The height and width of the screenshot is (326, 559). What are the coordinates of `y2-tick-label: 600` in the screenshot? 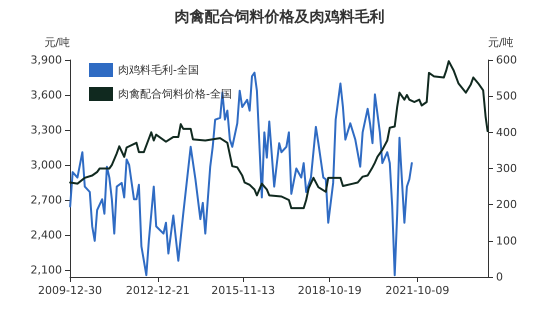 It's located at (506, 60).